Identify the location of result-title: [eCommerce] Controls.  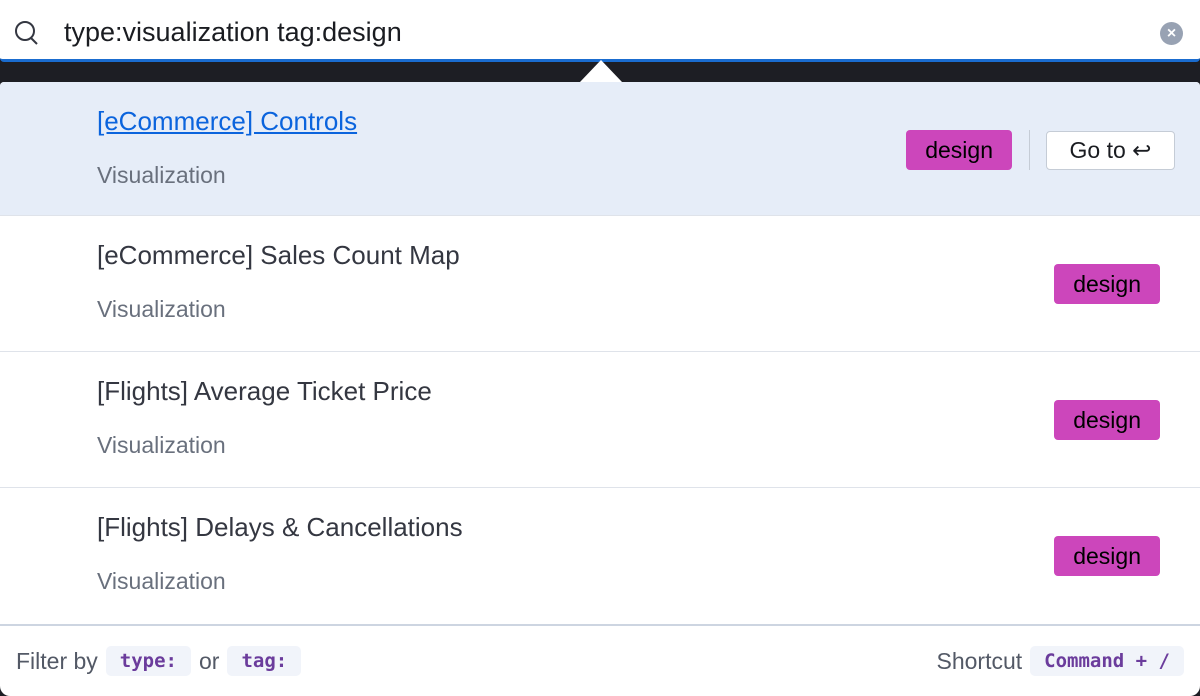
(227, 121).